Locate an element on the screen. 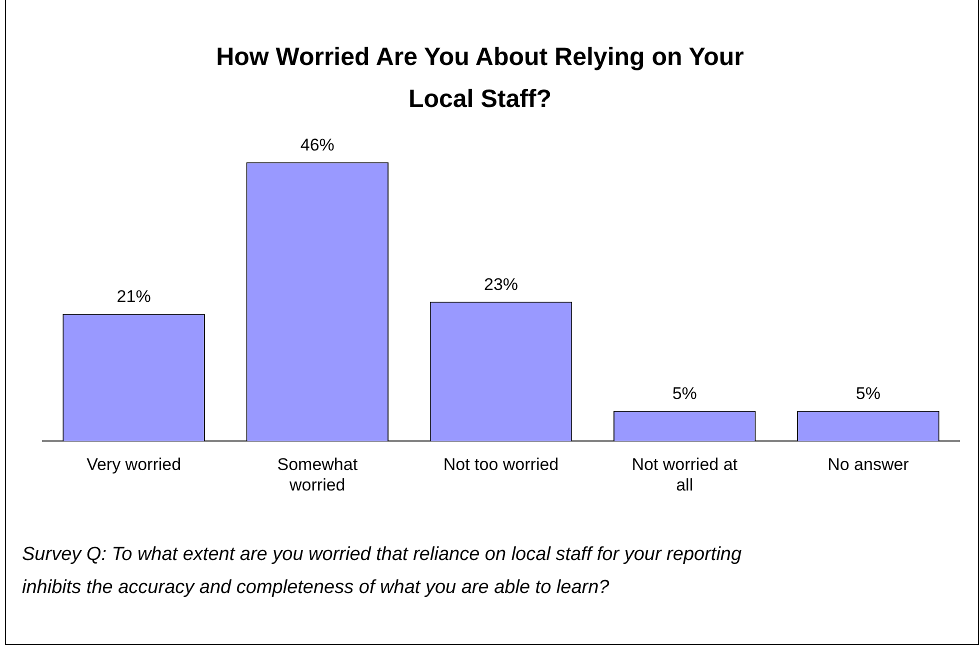 The width and height of the screenshot is (979, 646). x-tick-label: Not too worried is located at coordinates (501, 464).